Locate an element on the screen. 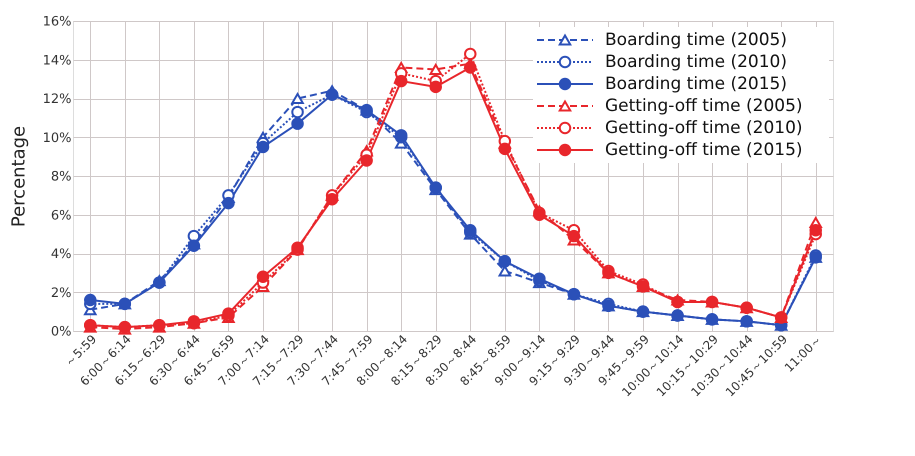  y-axis-title: Percentage is located at coordinates (19, 177).